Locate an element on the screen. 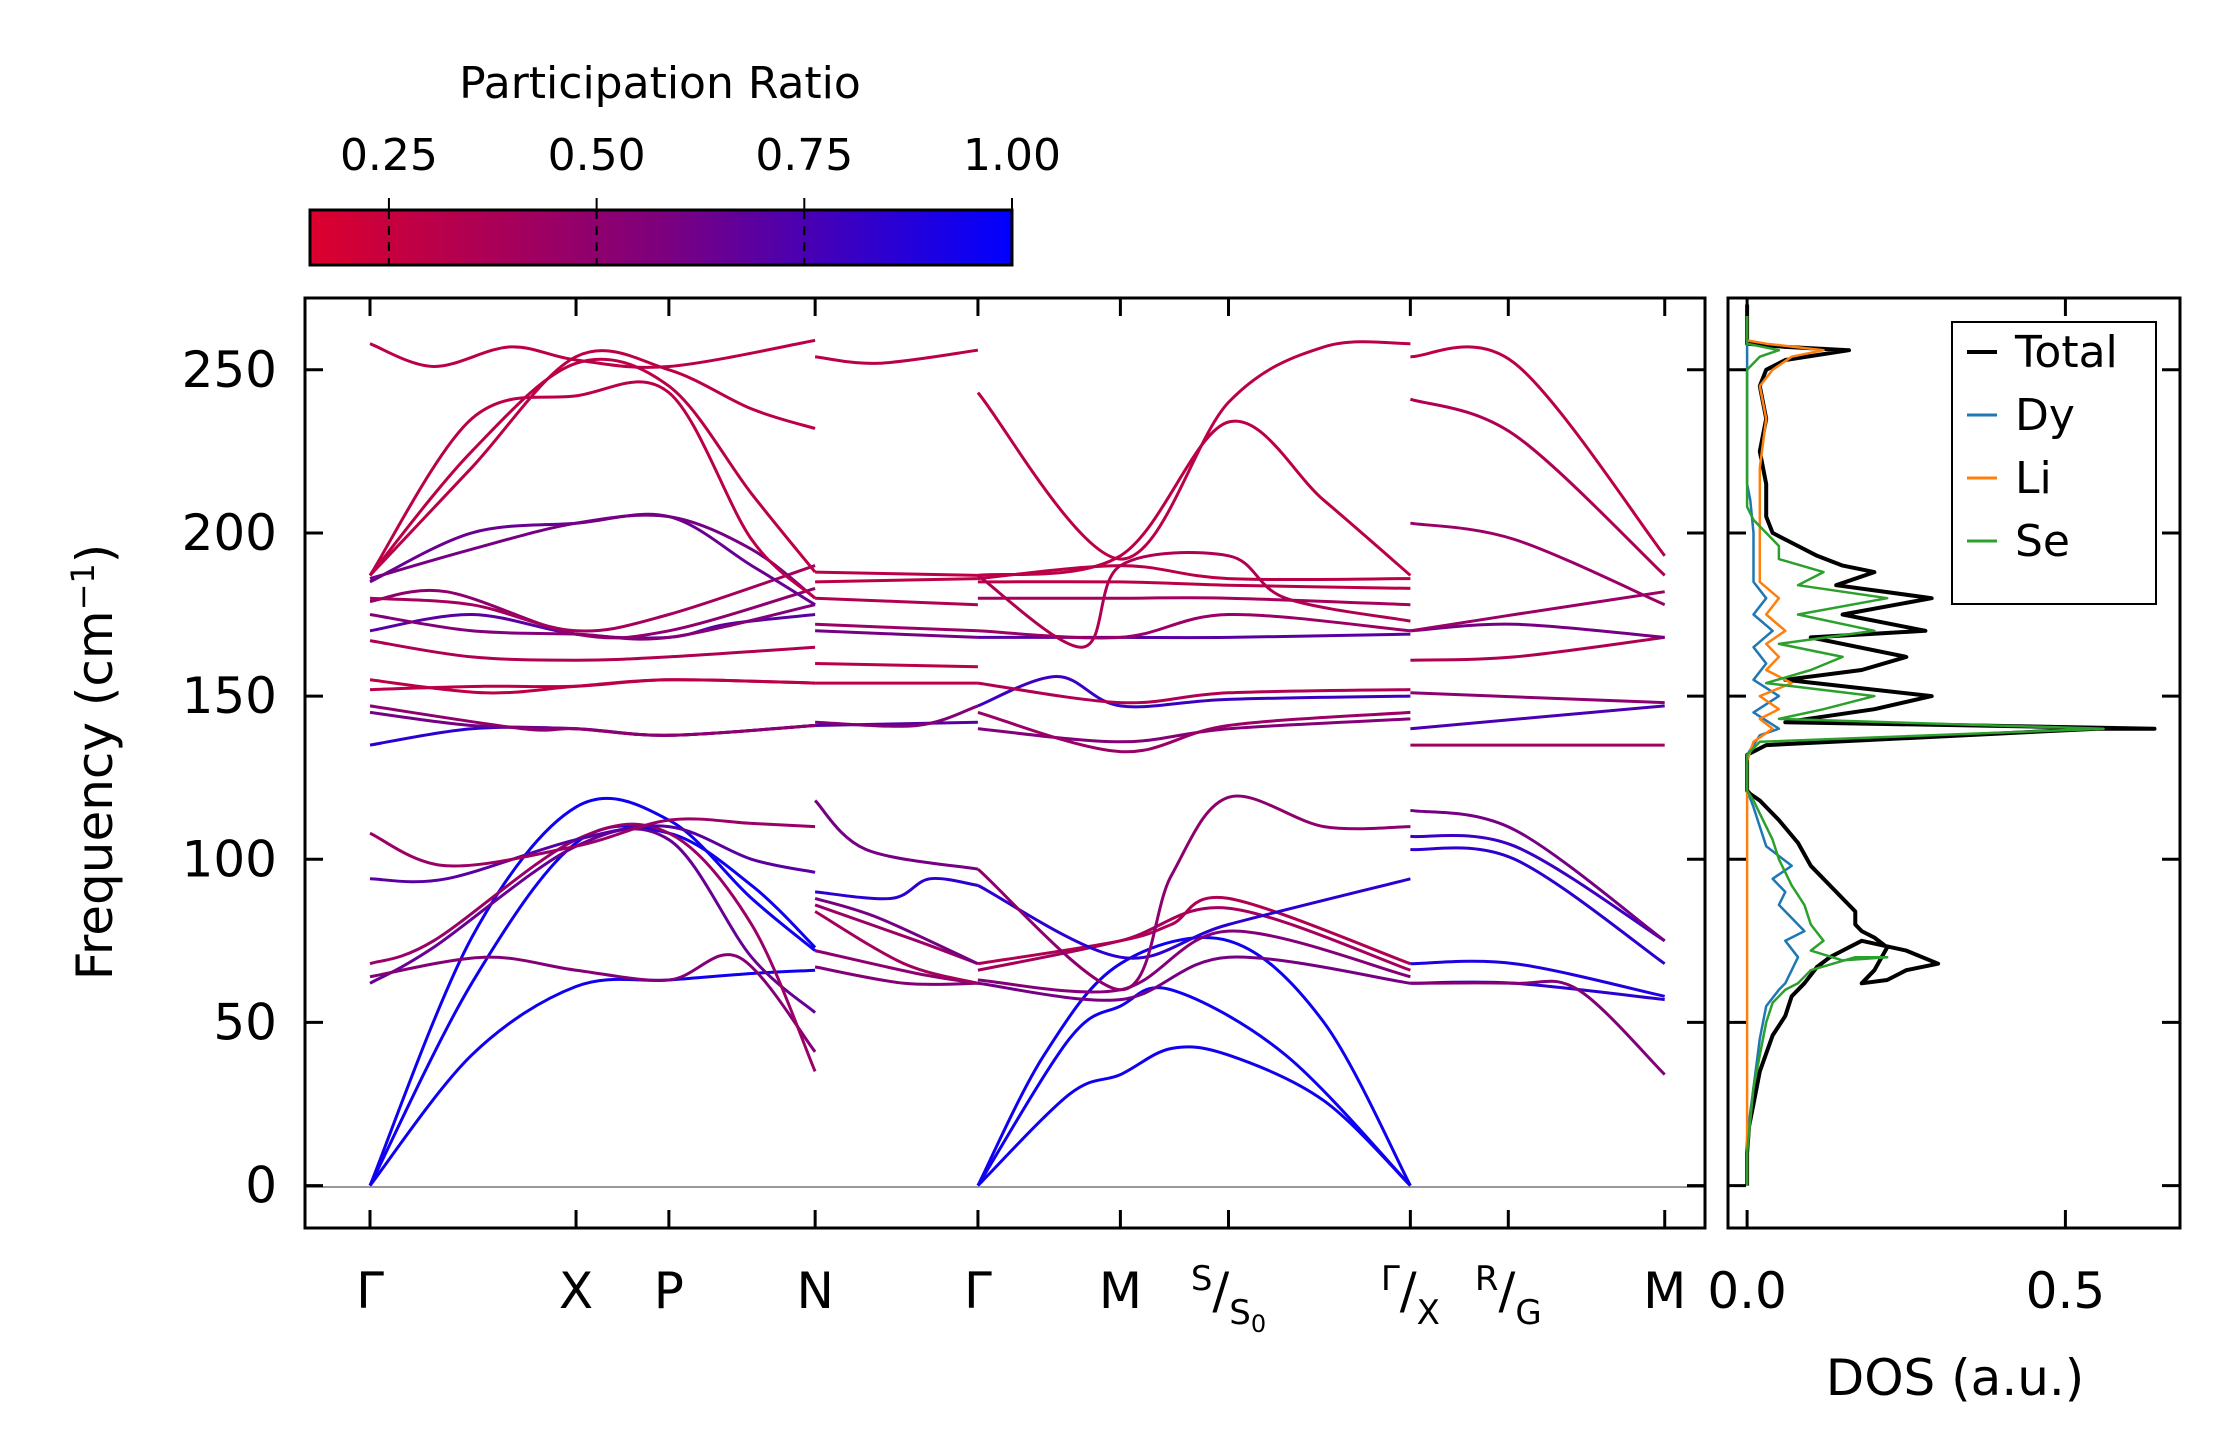 This screenshot has width=2222, height=1455. y-tick-label: 0 is located at coordinates (261, 1186).